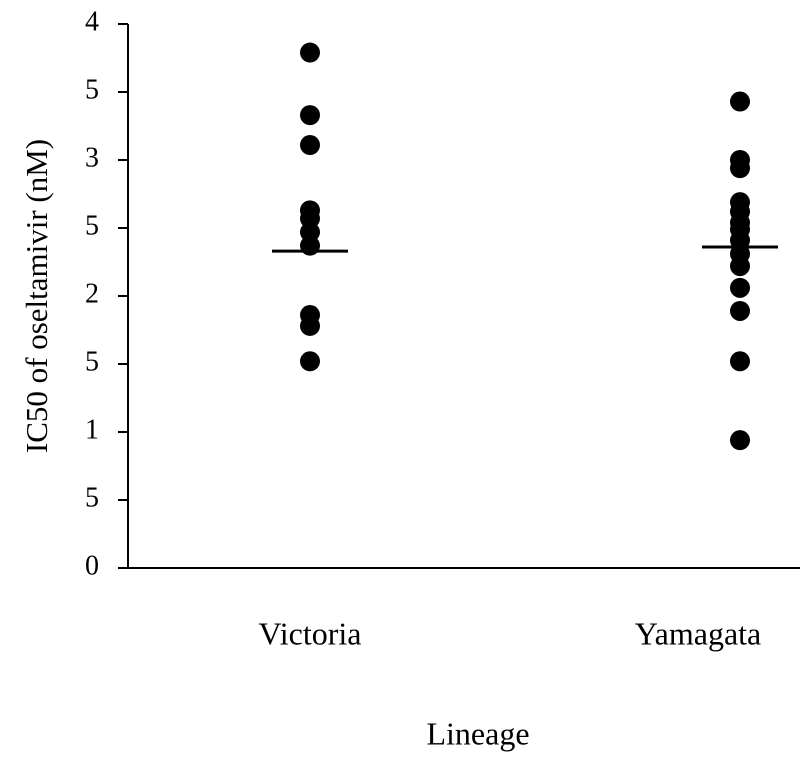 Image resolution: width=800 pixels, height=768 pixels. I want to click on y-tick-label: 4, so click(92, 21).